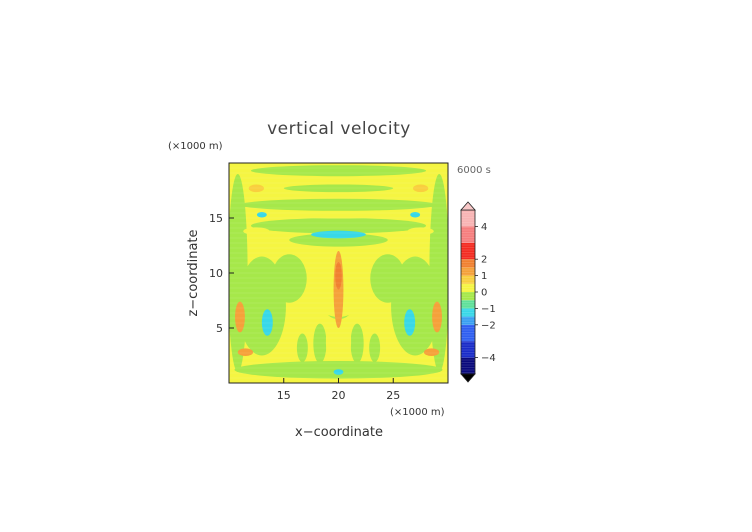  I want to click on x-tick-label: 25, so click(393, 395).